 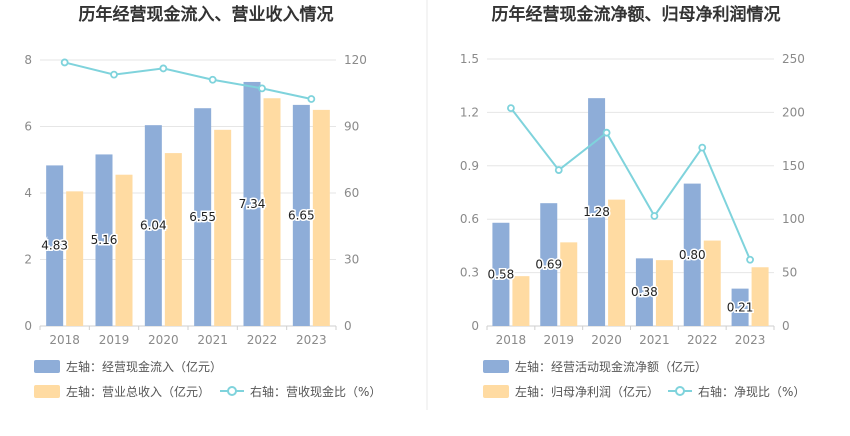 I want to click on right-tick-label: 200, so click(x=793, y=112).